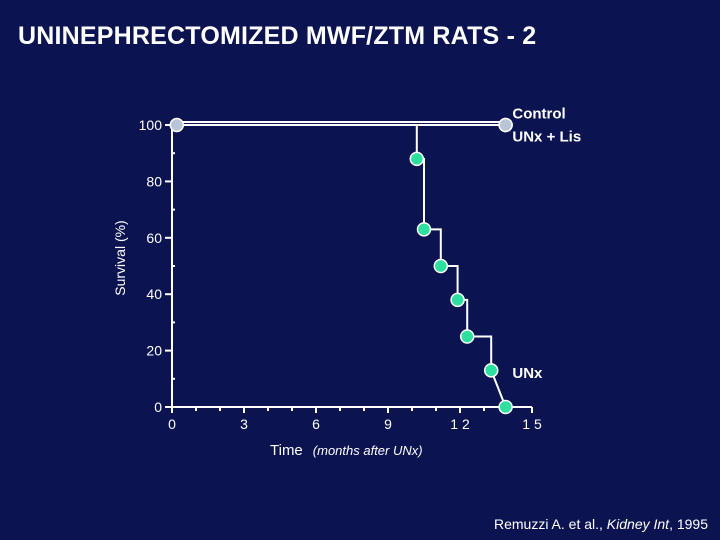  Describe the element at coordinates (277, 36) in the screenshot. I see `slide-title: UNINEPHRECTOMIZED MWF/ZTM RATS - 2` at that location.